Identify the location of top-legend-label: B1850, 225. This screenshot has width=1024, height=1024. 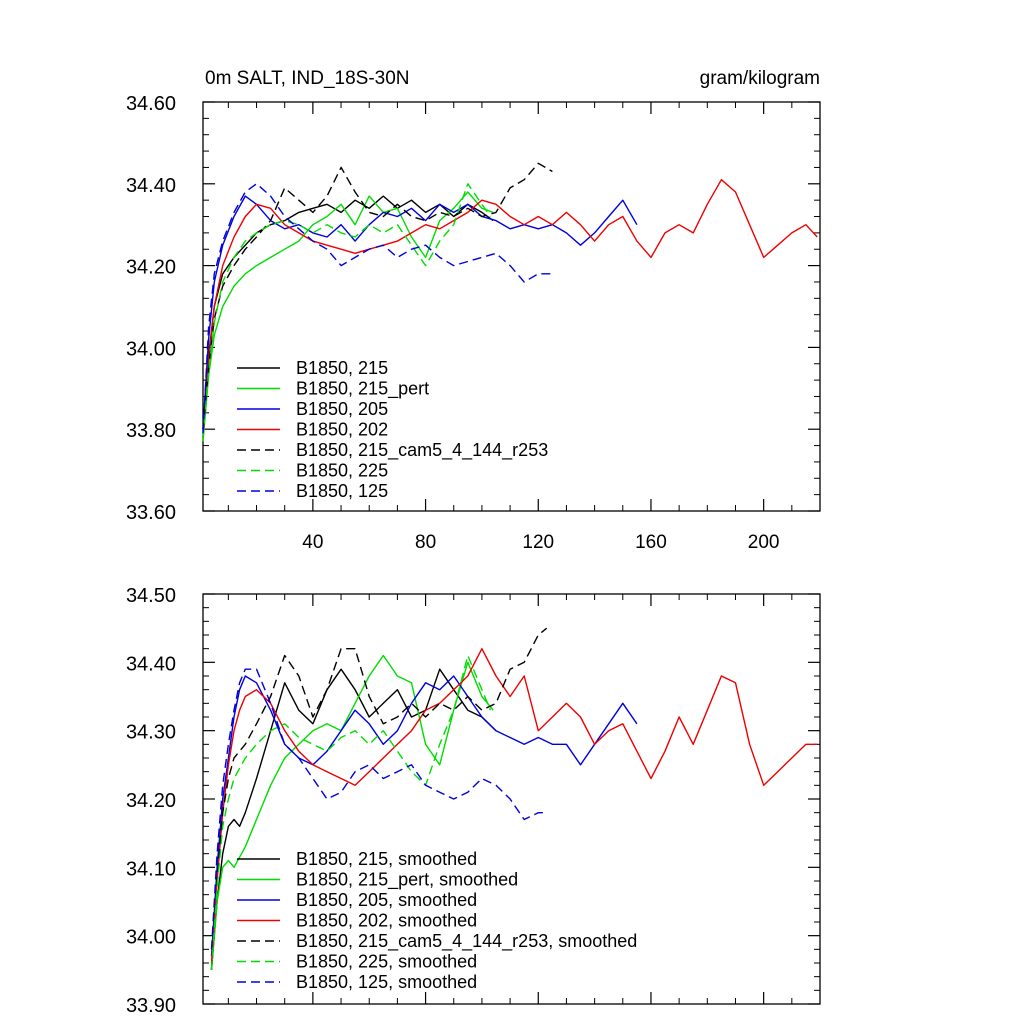
(342, 471).